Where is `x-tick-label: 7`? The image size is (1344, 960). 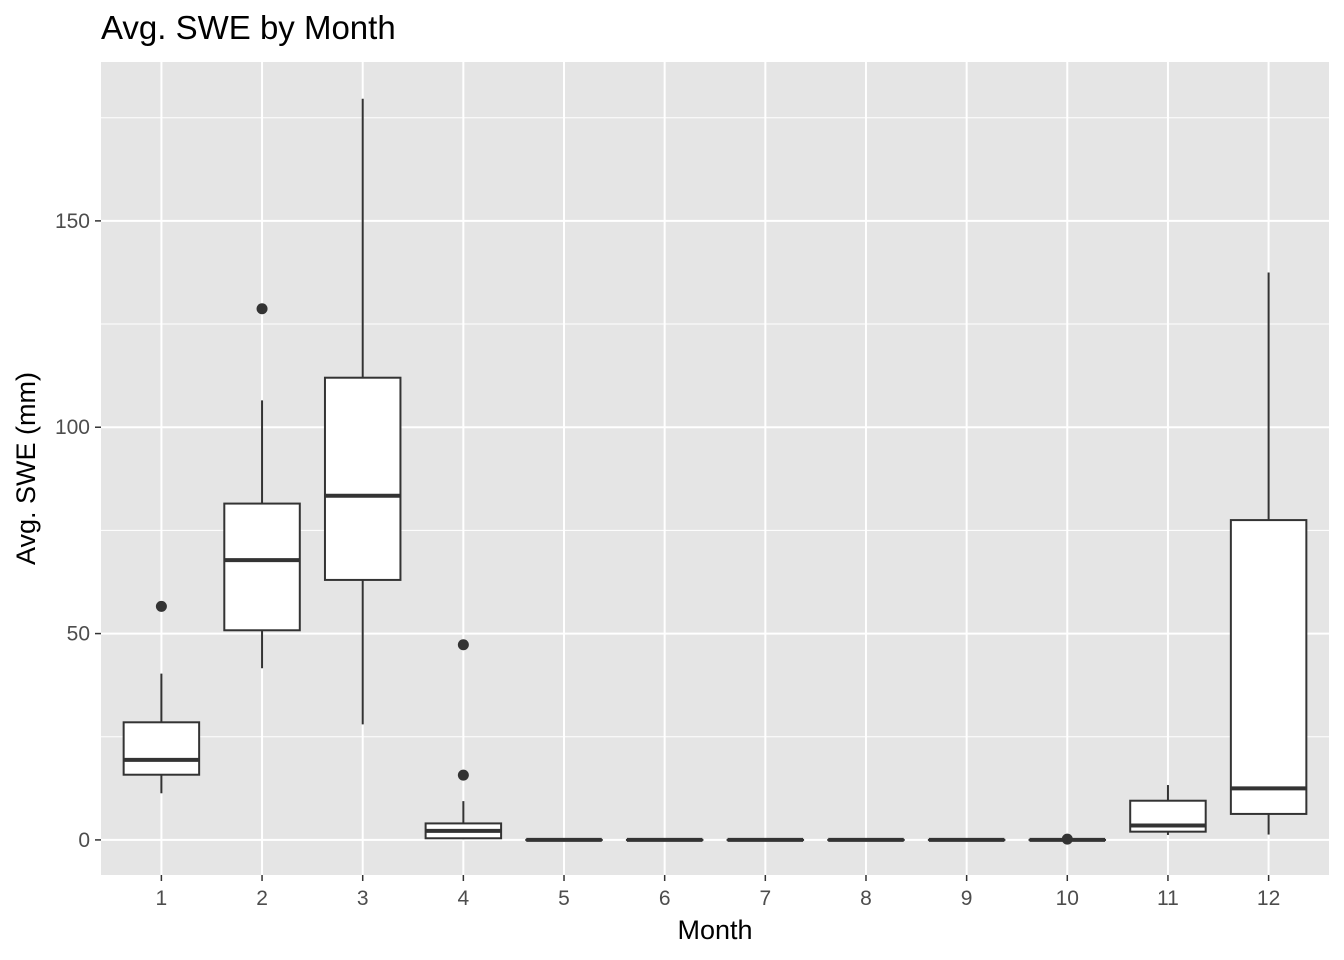
x-tick-label: 7 is located at coordinates (765, 898).